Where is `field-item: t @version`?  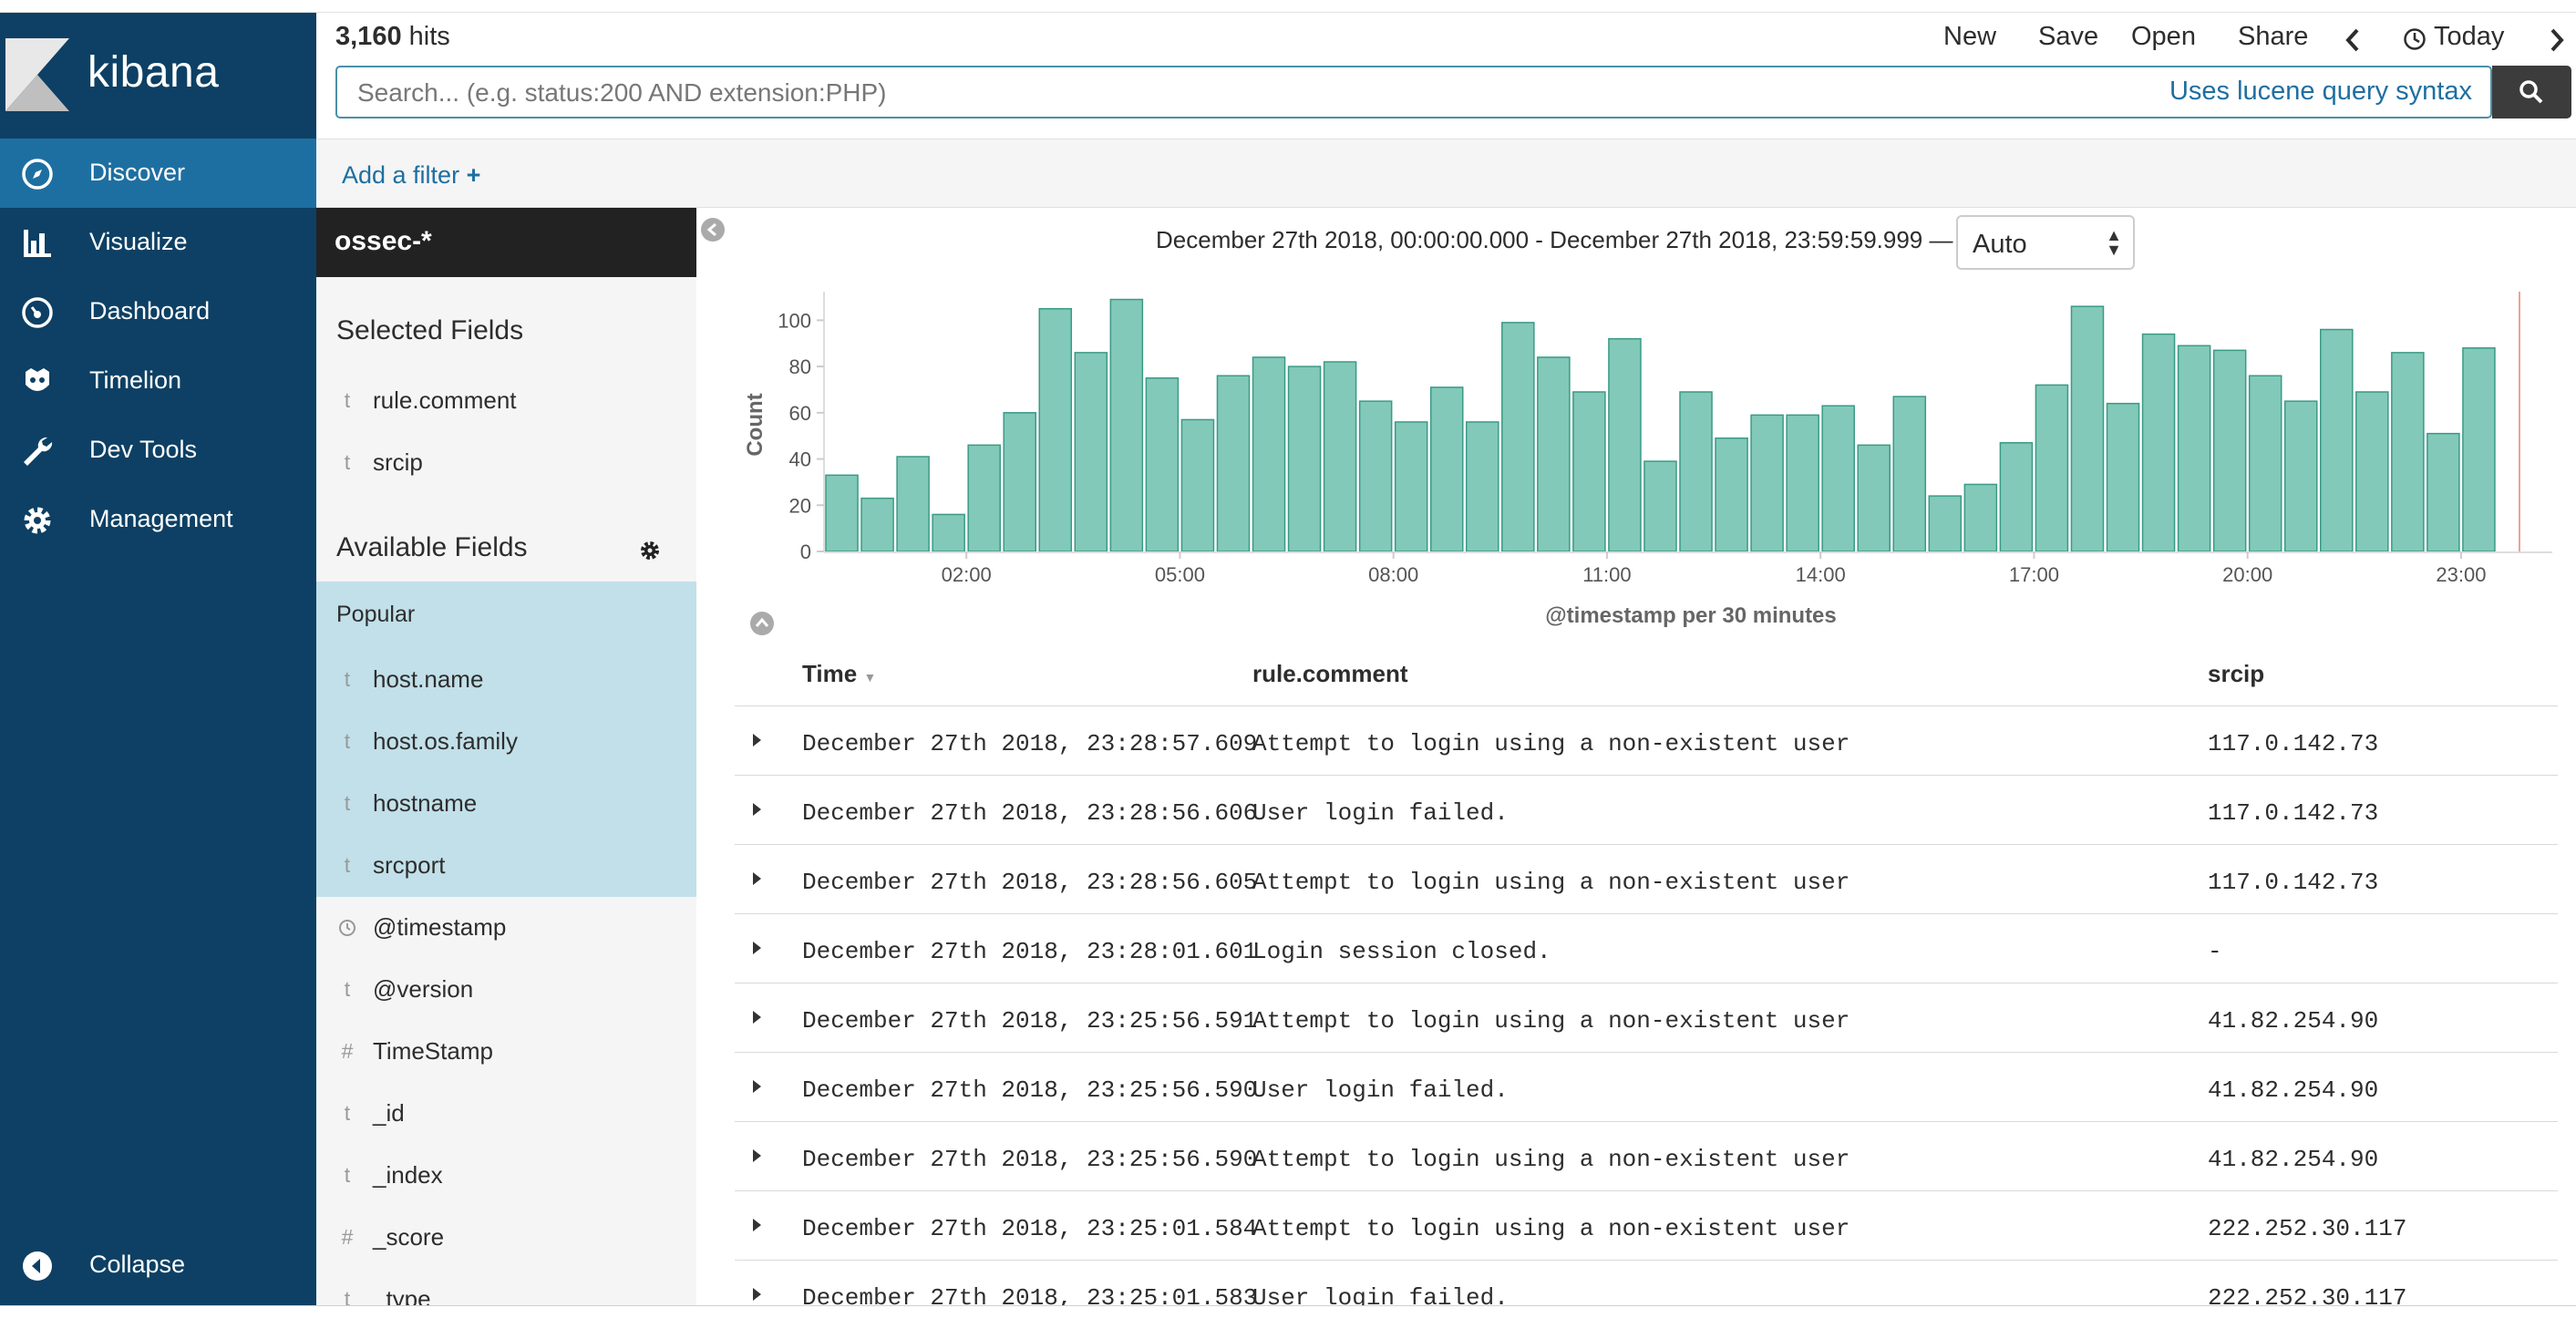 field-item: t @version is located at coordinates (506, 990).